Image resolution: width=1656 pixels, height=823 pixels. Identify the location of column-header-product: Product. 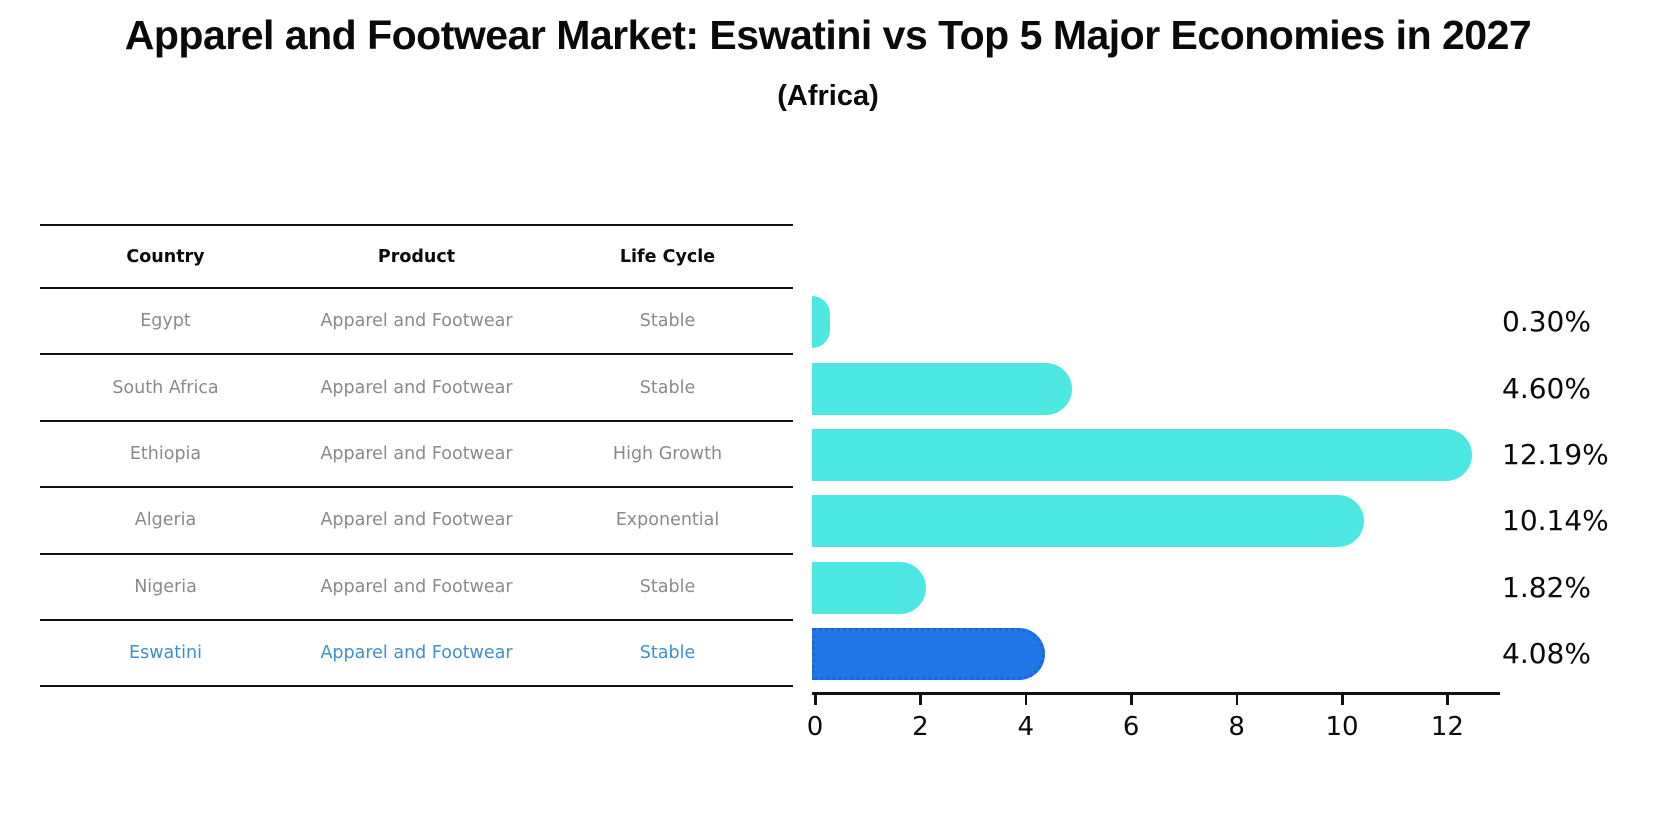
(416, 256).